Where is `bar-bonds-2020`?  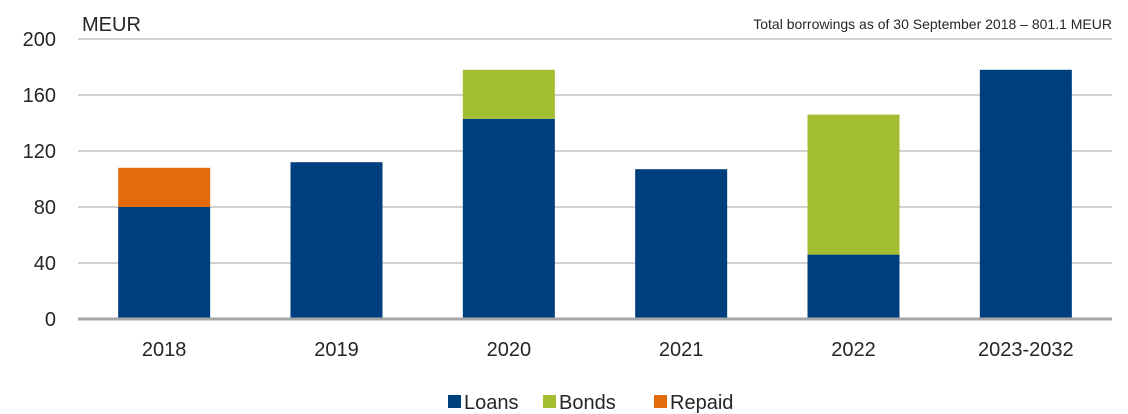
bar-bonds-2020 is located at coordinates (508, 94).